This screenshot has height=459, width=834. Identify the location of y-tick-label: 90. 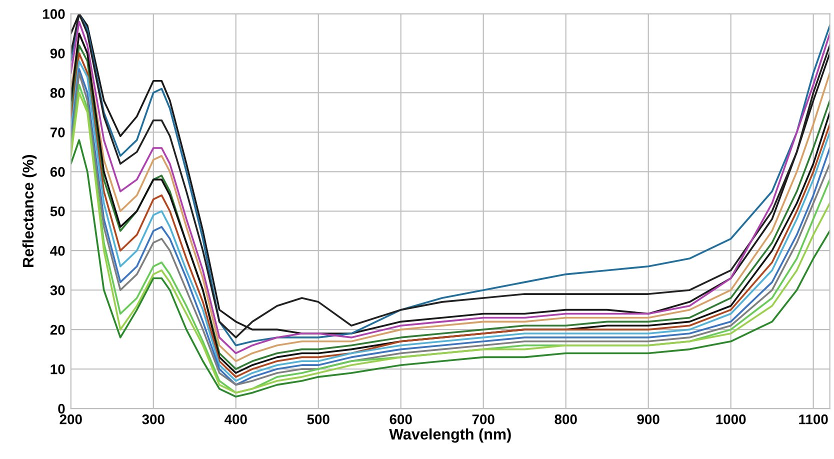
(57, 53).